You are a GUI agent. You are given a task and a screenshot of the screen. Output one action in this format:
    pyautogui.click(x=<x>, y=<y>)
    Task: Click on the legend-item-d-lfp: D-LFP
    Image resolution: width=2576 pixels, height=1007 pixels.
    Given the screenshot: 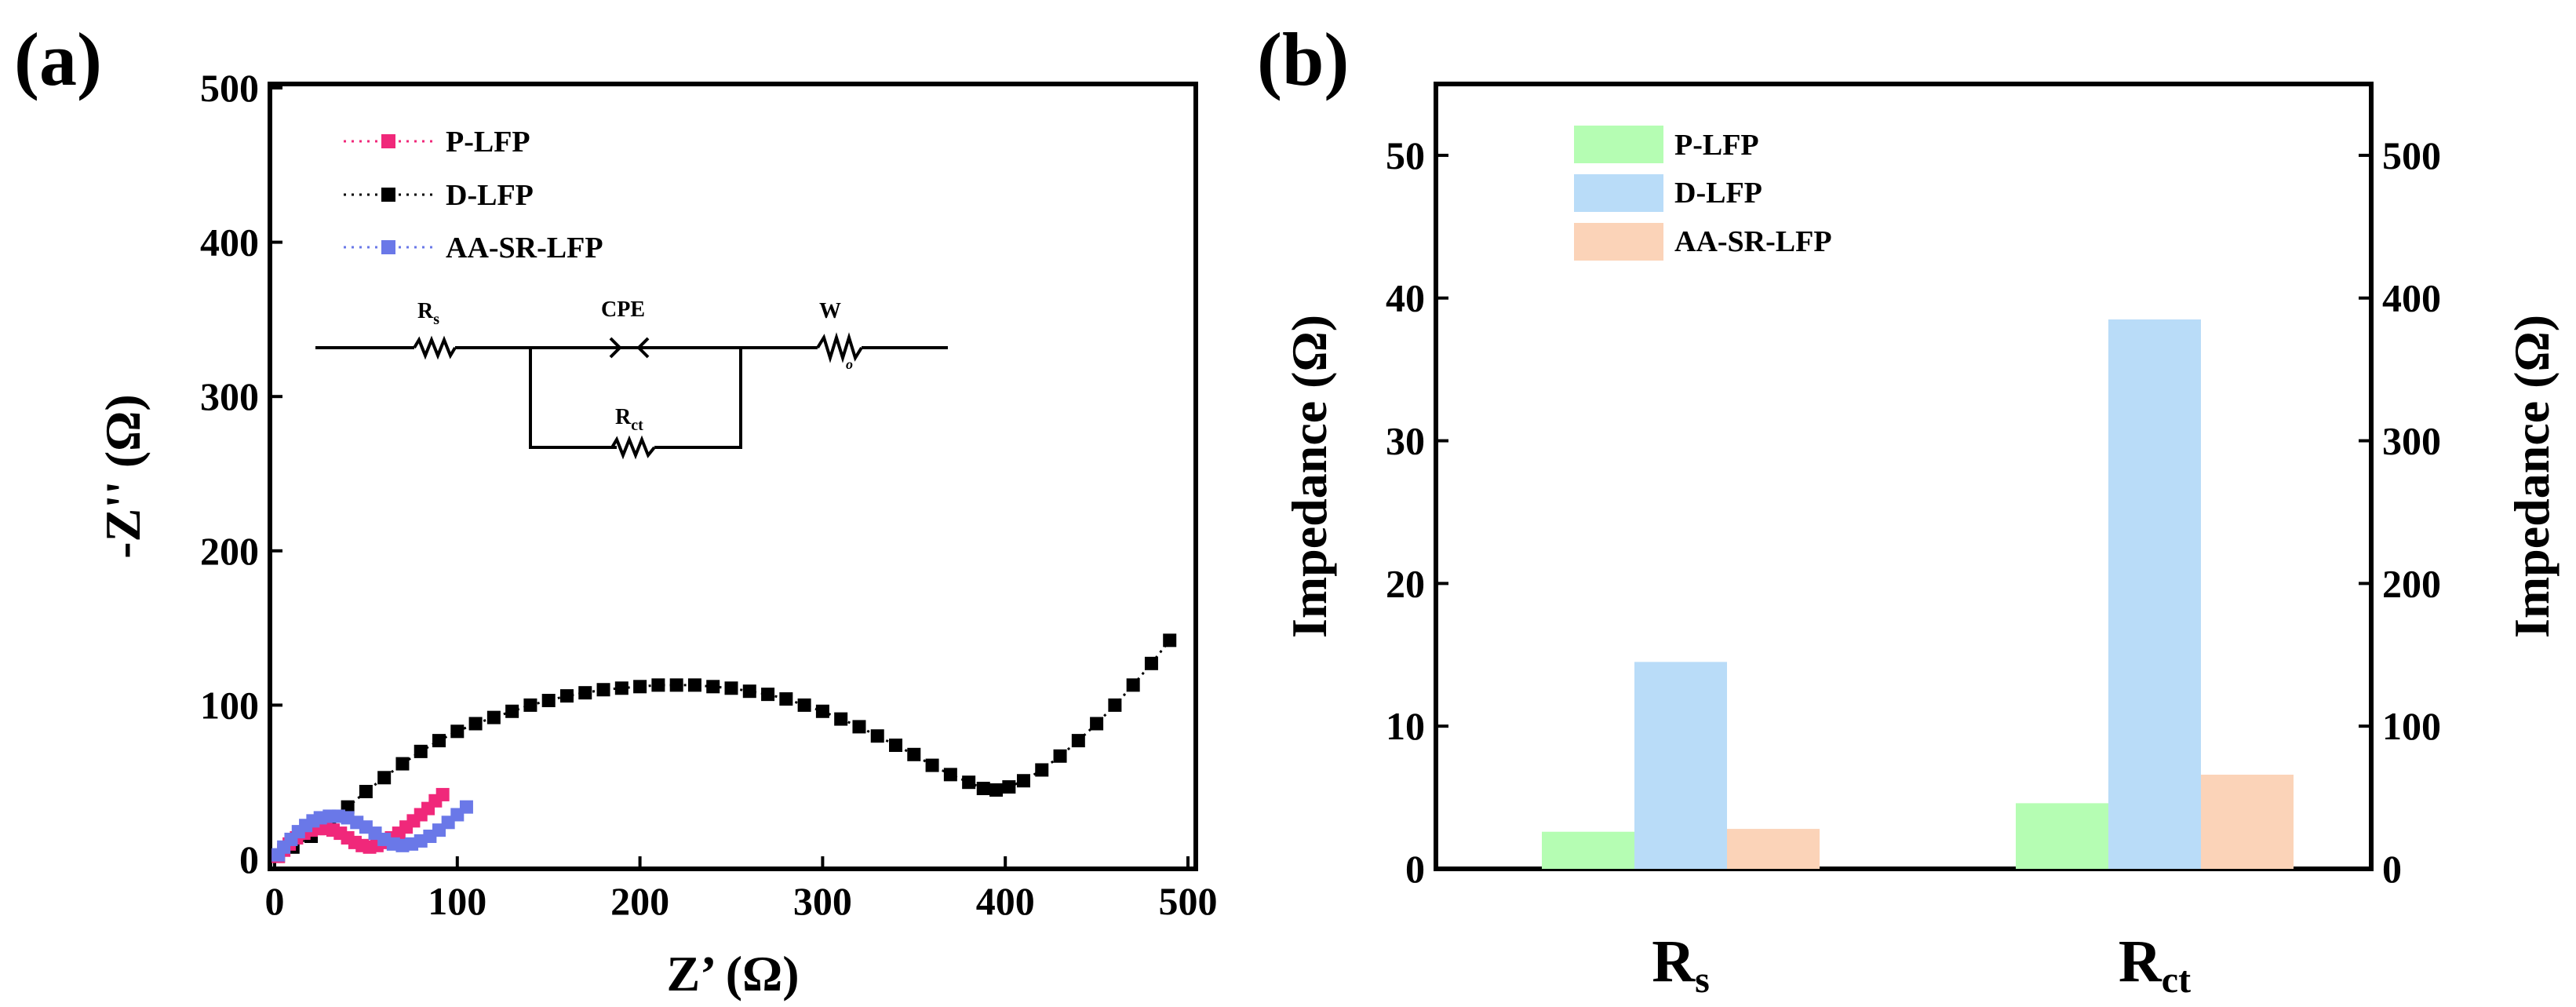 What is the action you would take?
    pyautogui.click(x=1668, y=193)
    